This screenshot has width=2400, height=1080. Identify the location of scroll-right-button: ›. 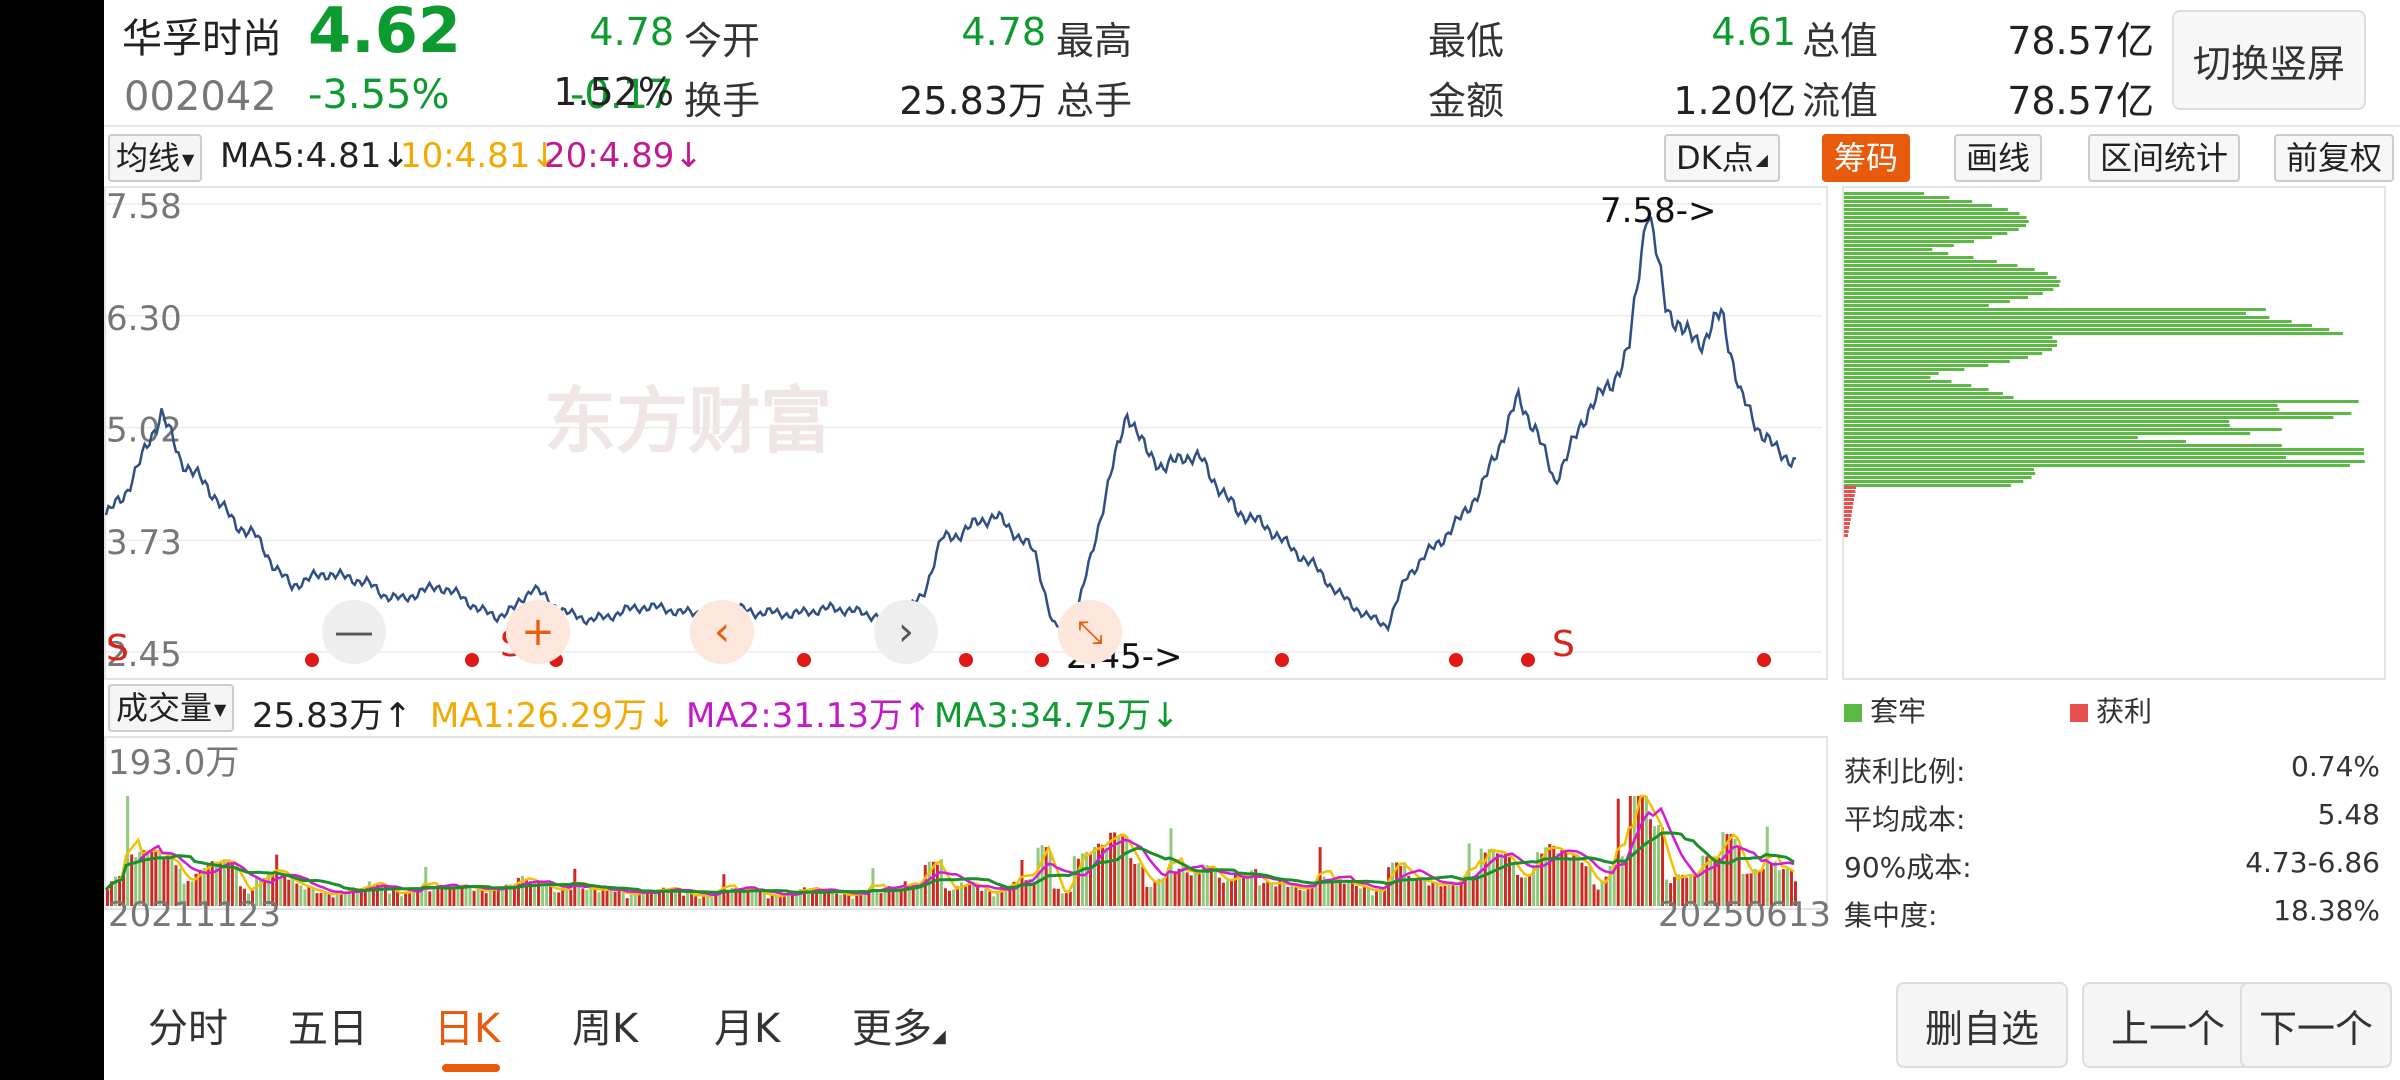
(906, 632).